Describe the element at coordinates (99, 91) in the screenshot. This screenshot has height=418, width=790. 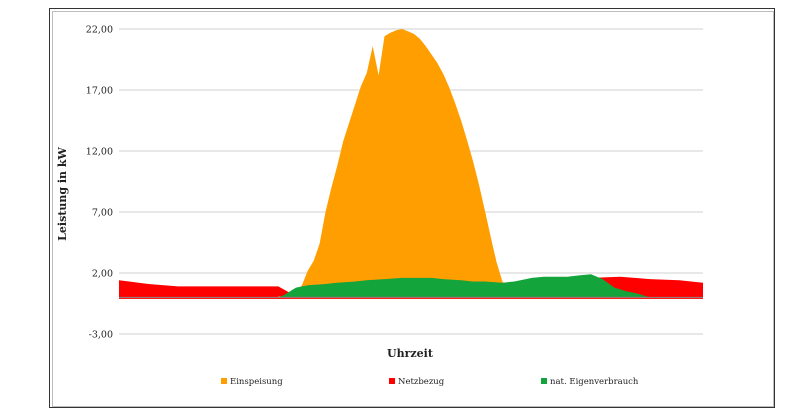
I see `y-tick-label: 17,00` at that location.